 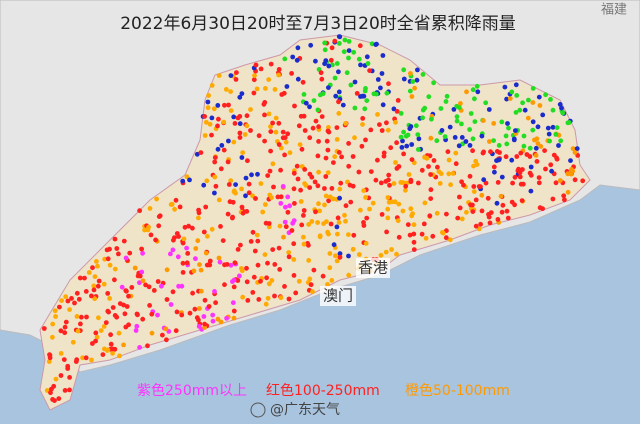 What do you see at coordinates (373, 268) in the screenshot?
I see `label-bg` at bounding box center [373, 268].